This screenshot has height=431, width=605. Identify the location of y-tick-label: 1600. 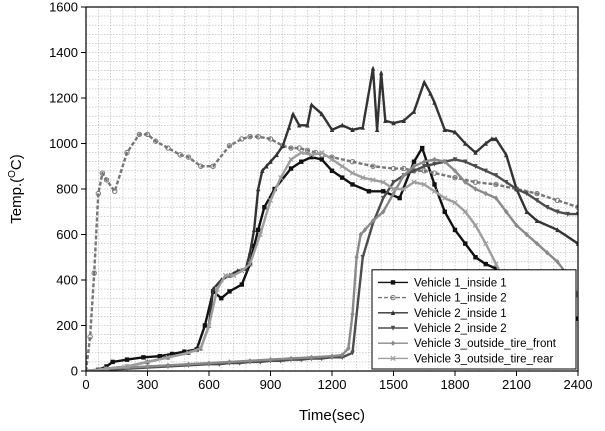
(63, 7).